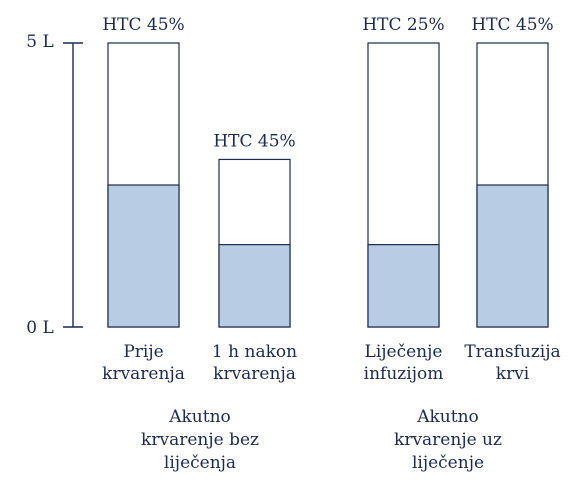  What do you see at coordinates (448, 463) in the screenshot?
I see `group-label: liječenje` at bounding box center [448, 463].